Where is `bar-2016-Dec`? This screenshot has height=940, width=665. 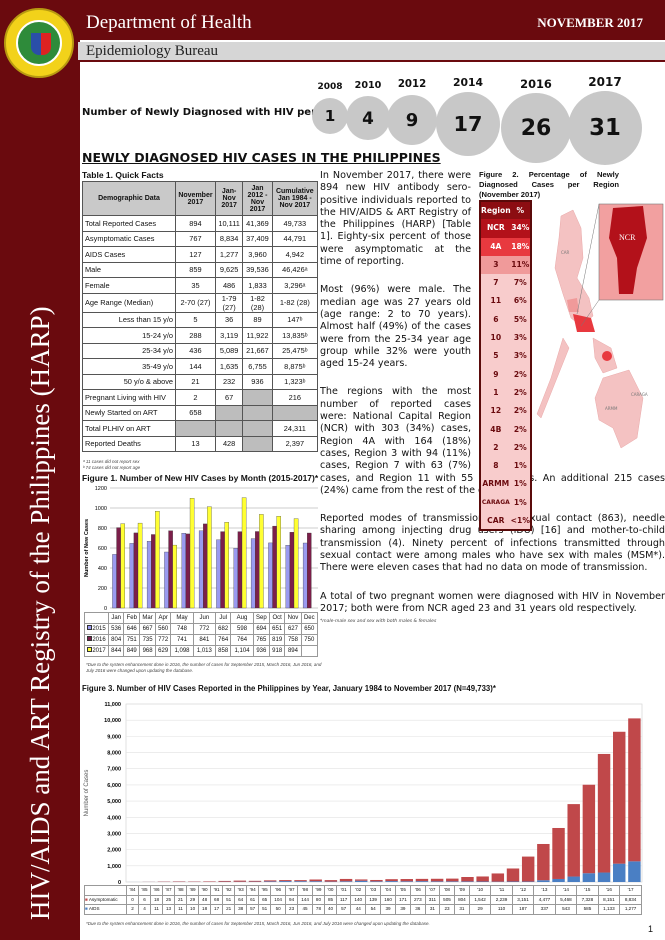 bar-2016-Dec is located at coordinates (309, 570).